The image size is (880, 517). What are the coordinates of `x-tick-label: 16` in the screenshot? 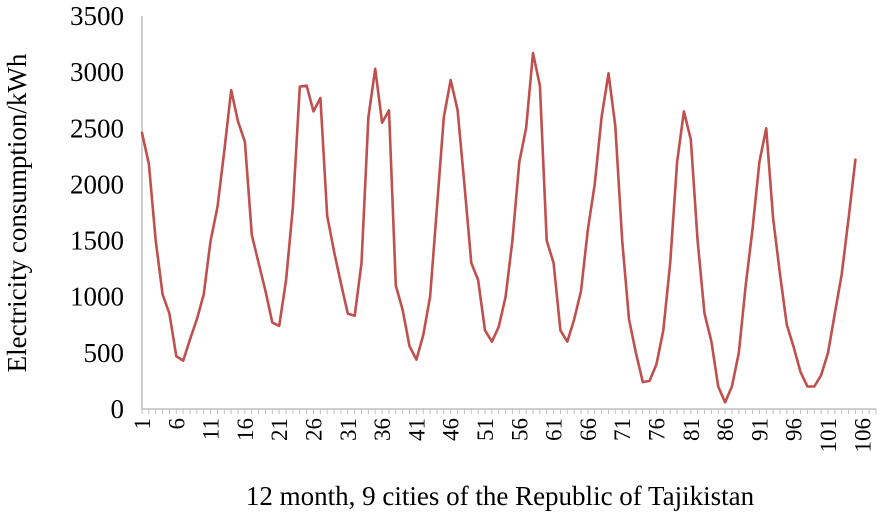 It's located at (245, 429).